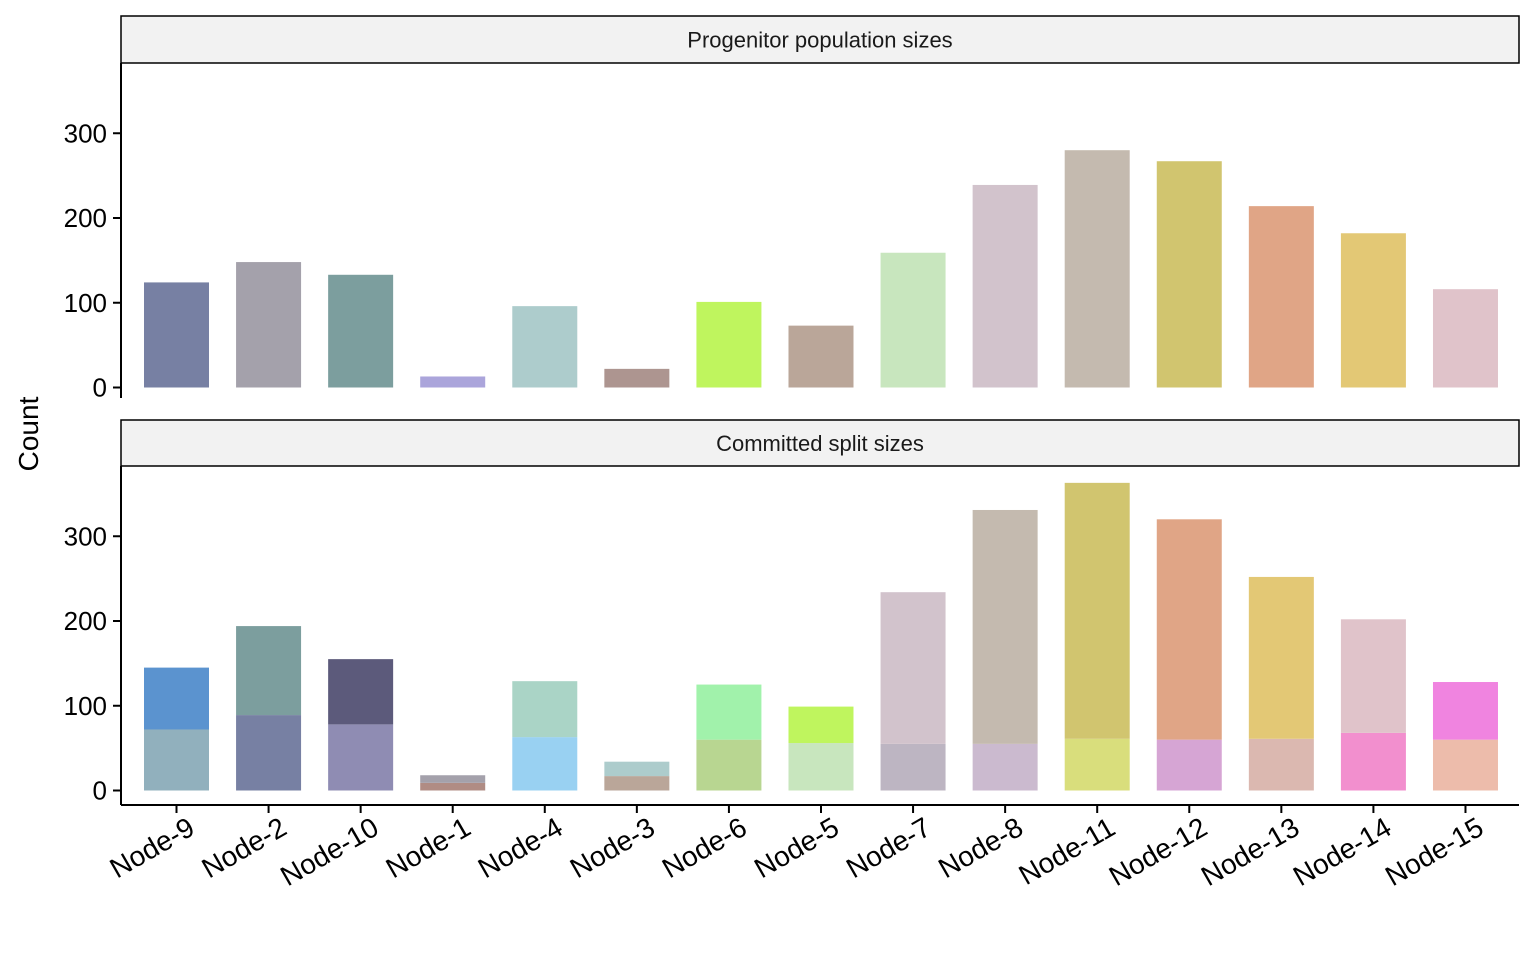  I want to click on bar-node-5-p2-s1, so click(821, 767).